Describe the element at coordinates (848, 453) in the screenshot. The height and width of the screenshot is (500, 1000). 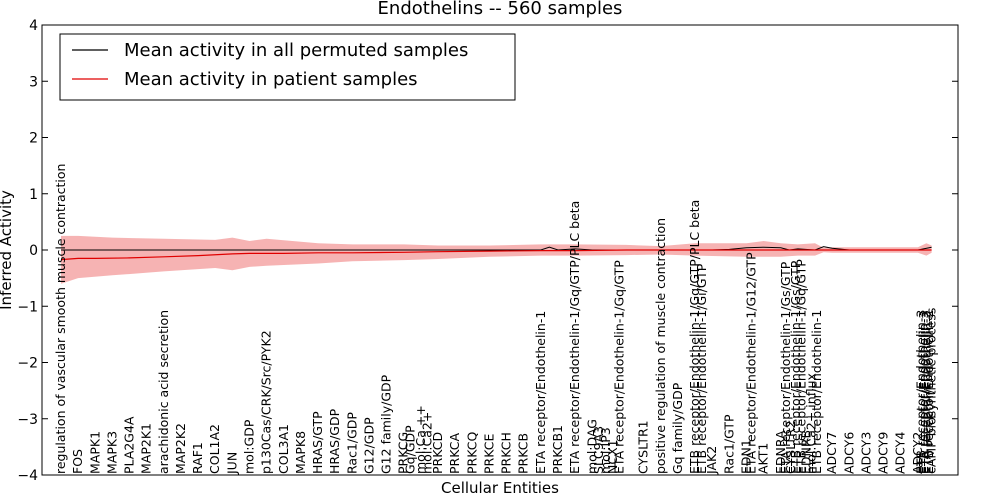
I see `x-category-label: ADCY6` at that location.